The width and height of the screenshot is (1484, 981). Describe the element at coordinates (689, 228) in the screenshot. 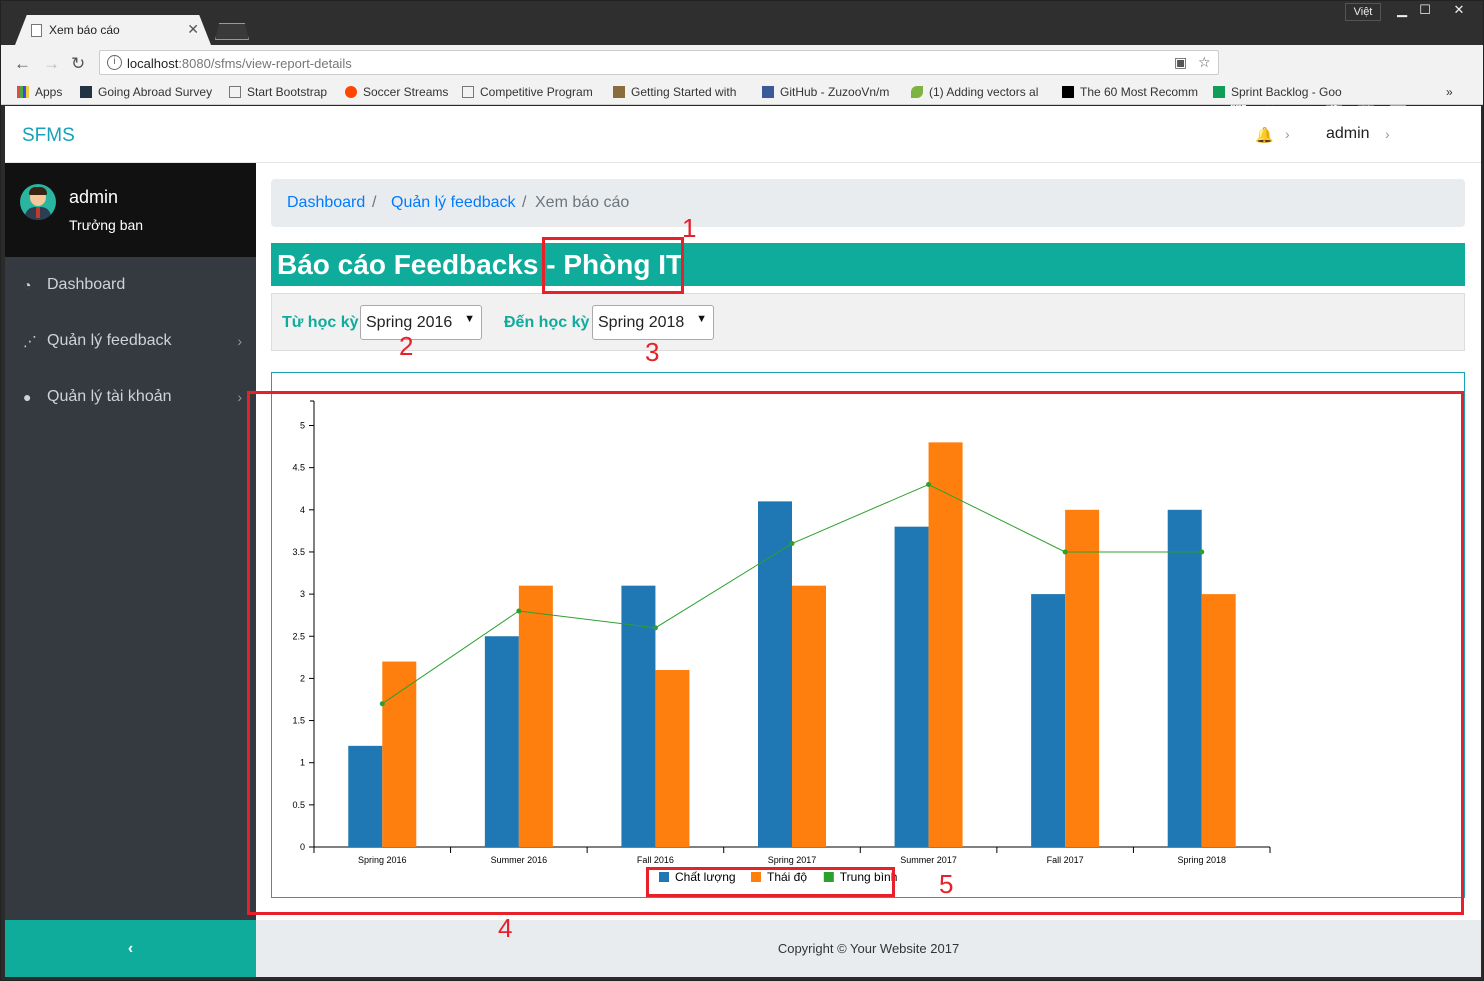

I see `annotation-label-1: 1` at that location.